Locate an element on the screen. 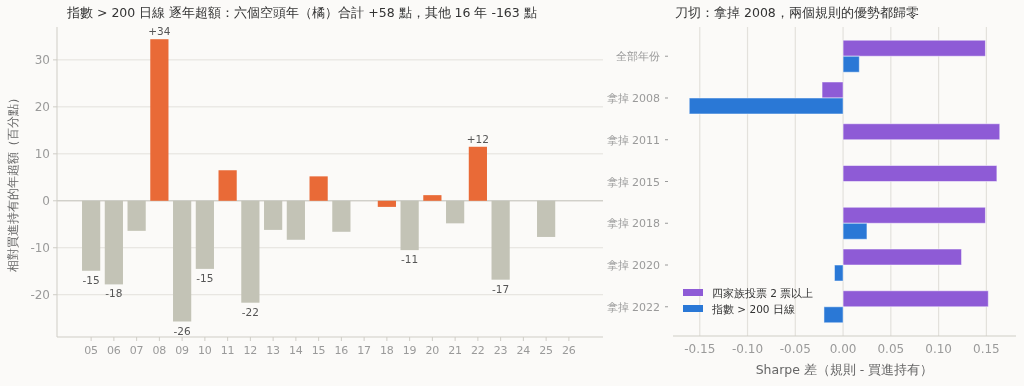 The width and height of the screenshot is (1024, 386). x-tick-label: 06 is located at coordinates (113, 350).